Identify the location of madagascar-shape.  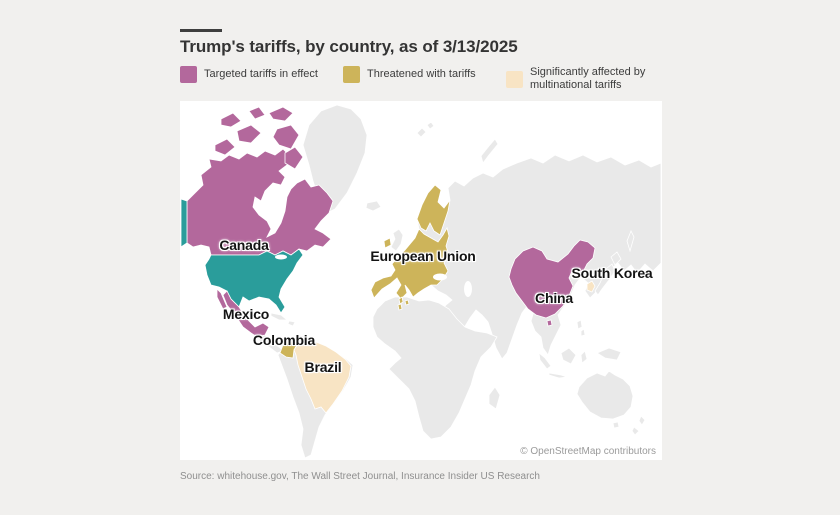
(494, 398).